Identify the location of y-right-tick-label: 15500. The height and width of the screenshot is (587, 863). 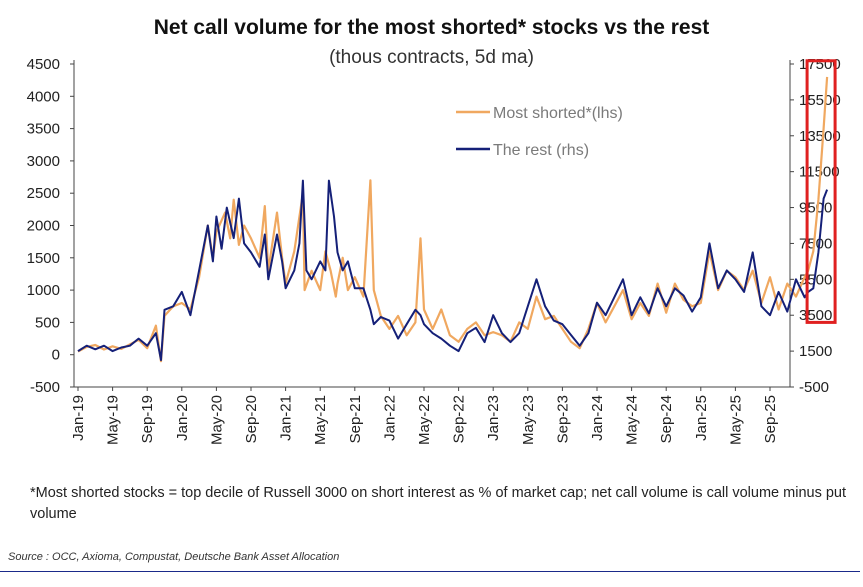
(820, 100).